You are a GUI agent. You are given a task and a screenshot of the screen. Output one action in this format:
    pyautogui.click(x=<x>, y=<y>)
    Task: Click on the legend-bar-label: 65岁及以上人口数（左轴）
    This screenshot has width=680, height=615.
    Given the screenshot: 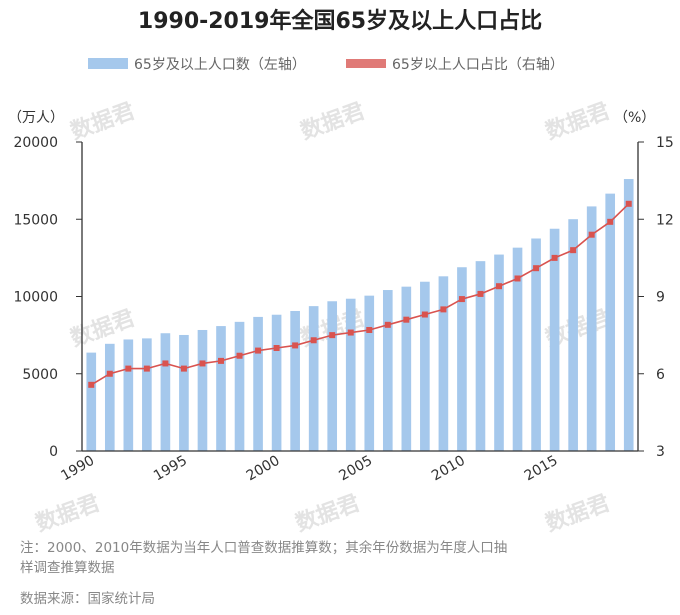 What is the action you would take?
    pyautogui.click(x=220, y=65)
    